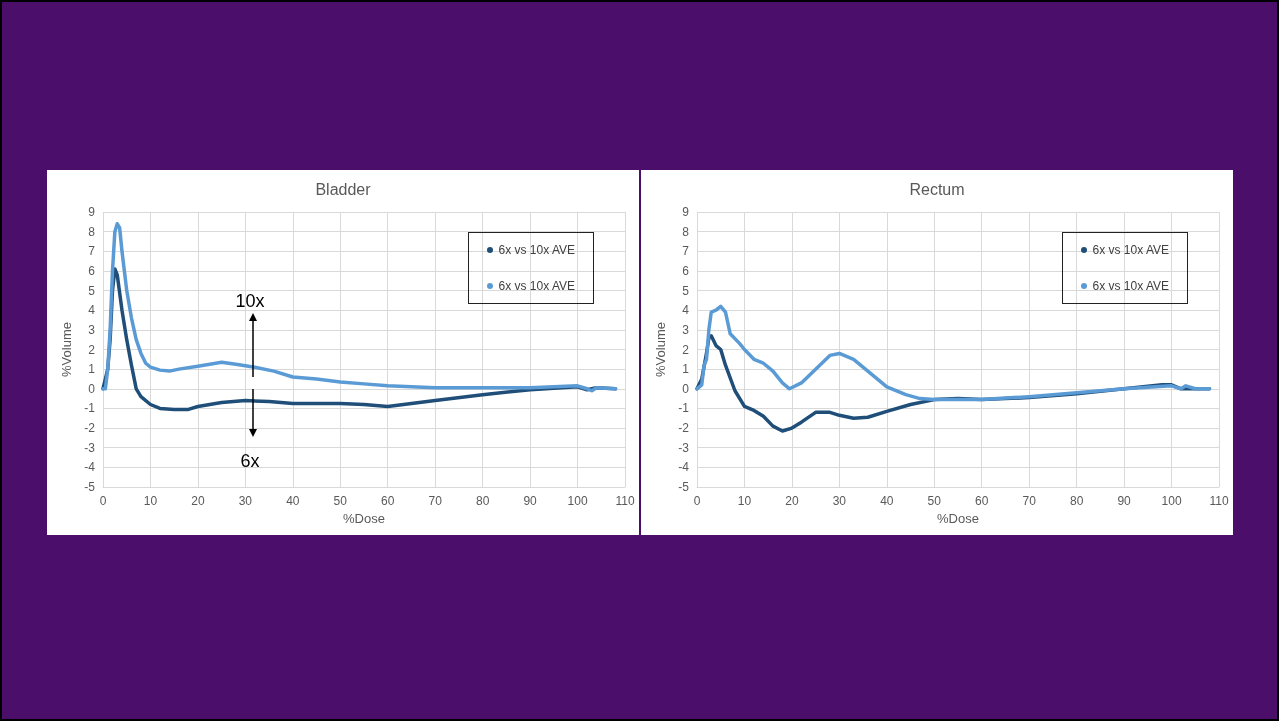  Describe the element at coordinates (343, 189) in the screenshot. I see `chart-title: Bladder` at that location.